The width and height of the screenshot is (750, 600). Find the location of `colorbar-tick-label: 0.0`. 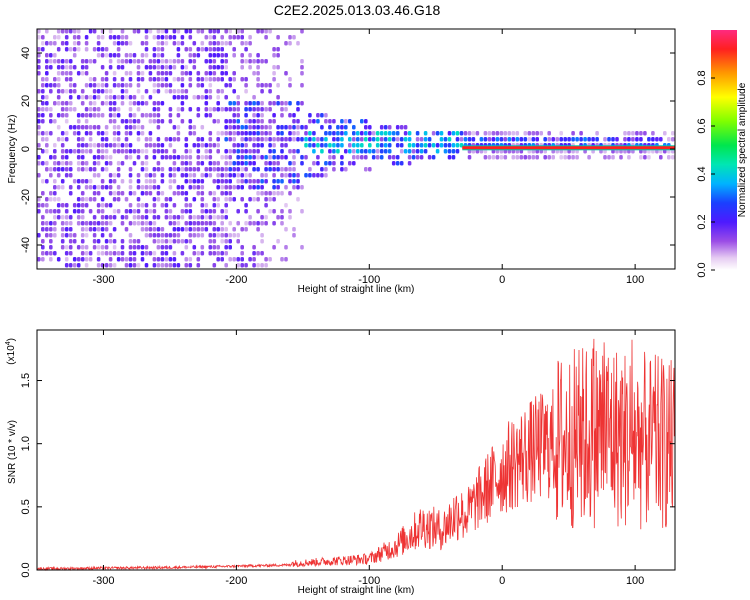

colorbar-tick-label: 0.0 is located at coordinates (702, 269).